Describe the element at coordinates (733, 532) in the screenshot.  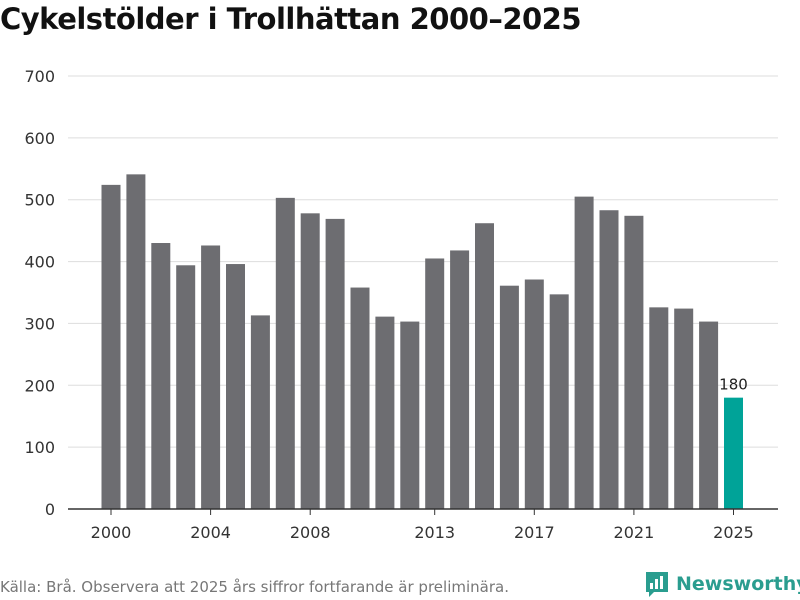
I see `x-tick-label: 2025` at that location.